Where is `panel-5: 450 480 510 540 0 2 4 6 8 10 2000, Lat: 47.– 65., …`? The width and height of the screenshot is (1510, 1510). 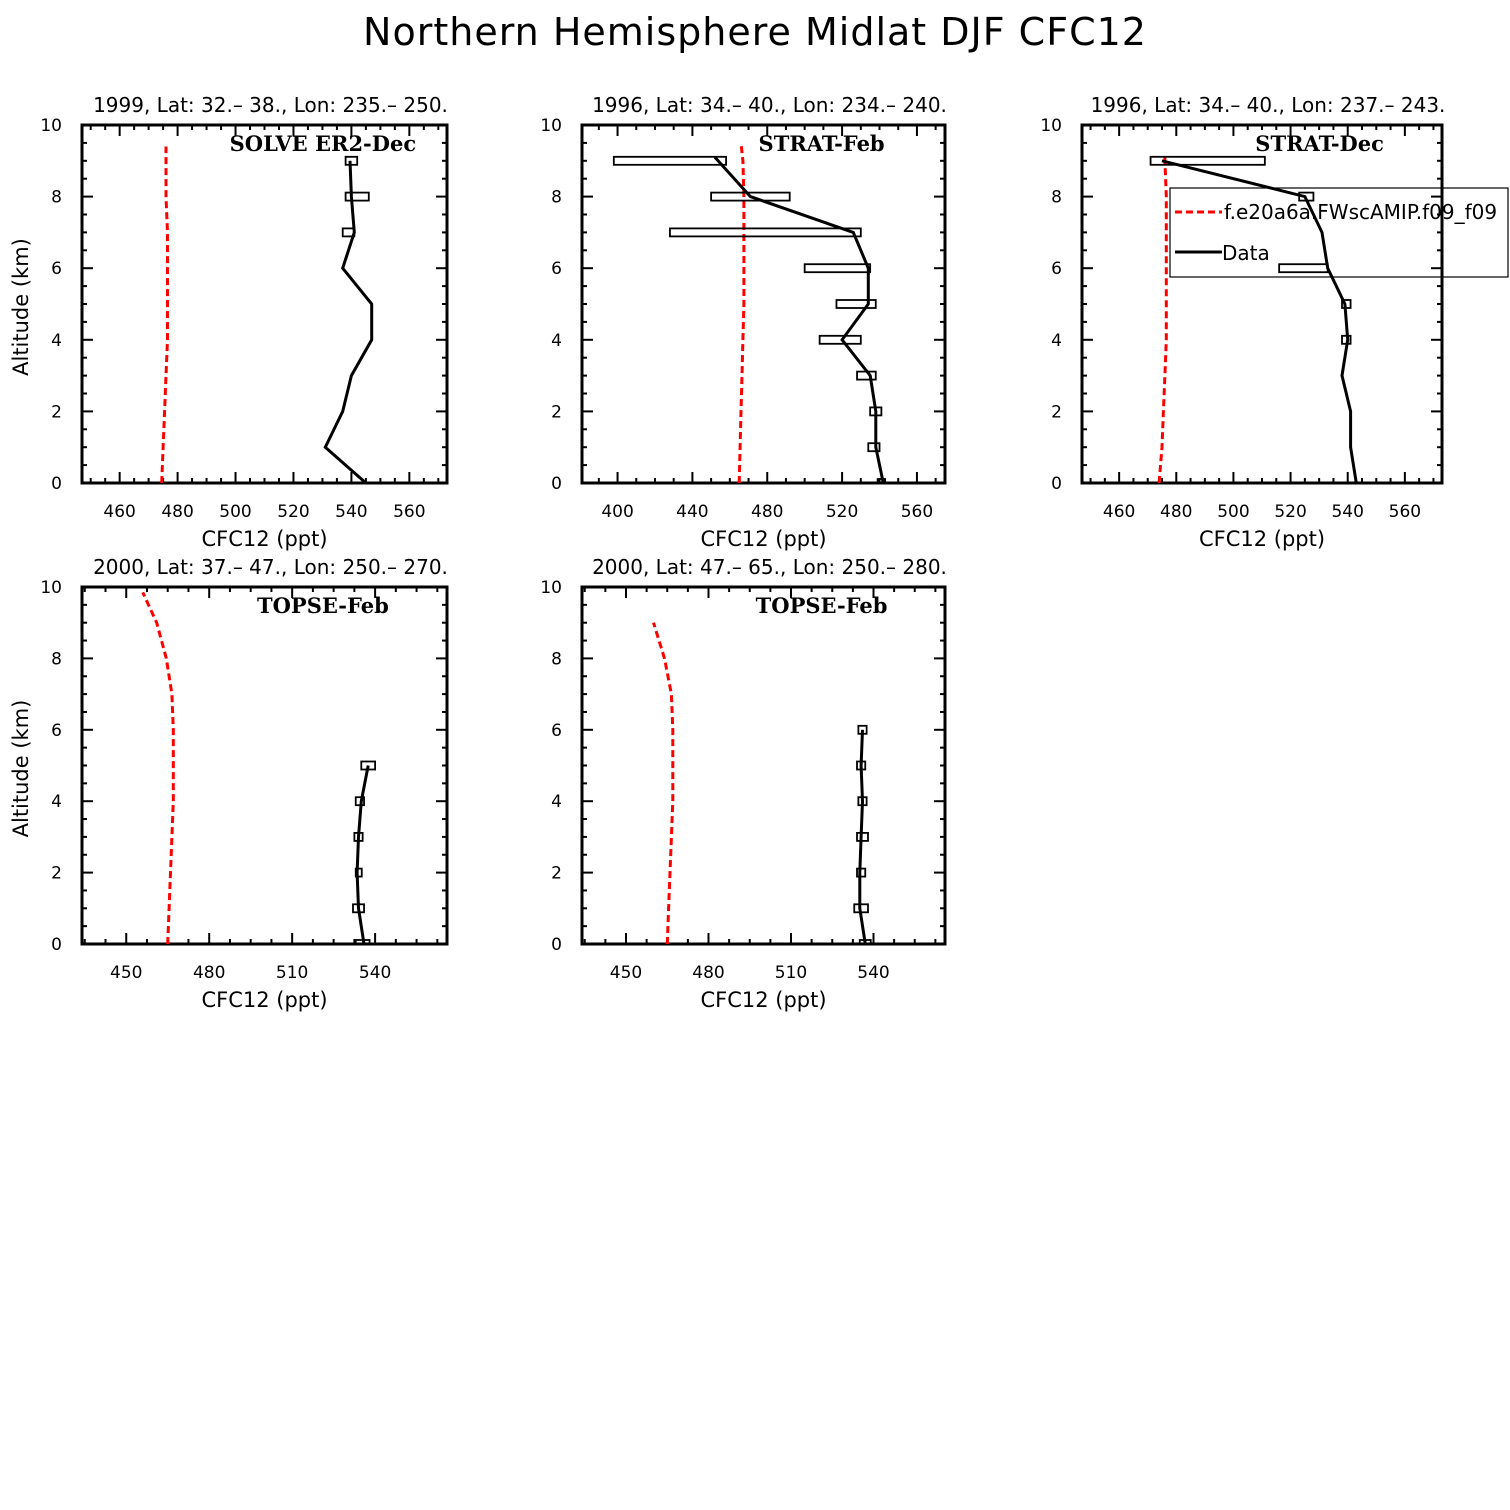 panel-5: 450 480 510 540 0 2 4 6 8 10 2000, Lat: 47.– 65., … is located at coordinates (743, 783).